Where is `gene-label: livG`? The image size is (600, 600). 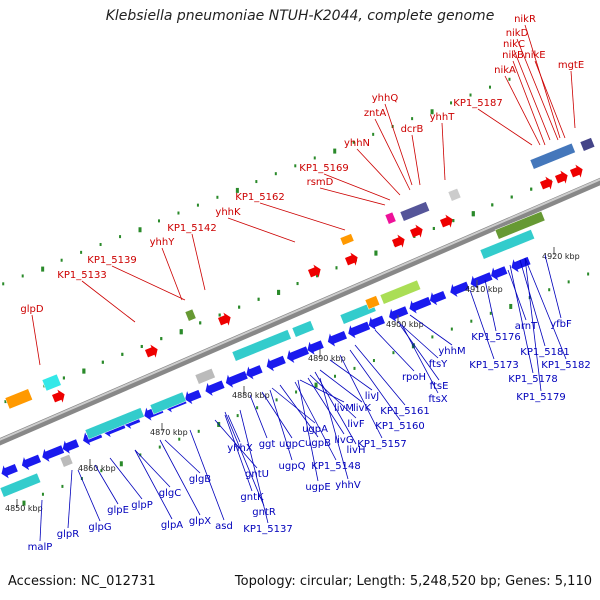
gene-label: livG is located at coordinates (343, 440).